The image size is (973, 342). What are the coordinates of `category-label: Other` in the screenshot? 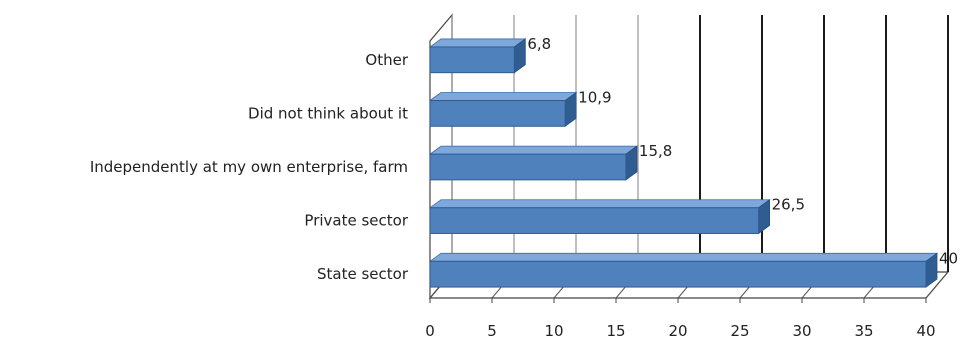 It's located at (386, 60).